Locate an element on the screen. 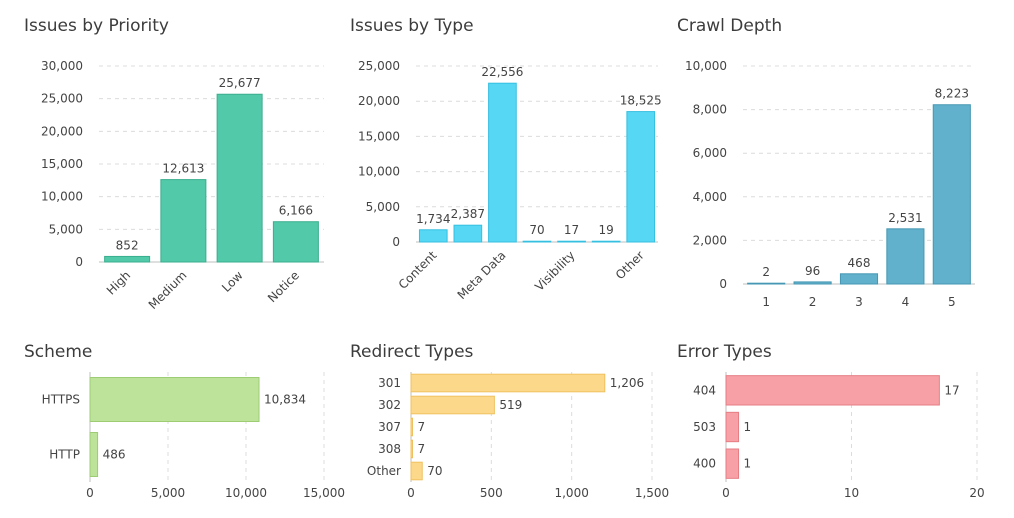 The width and height of the screenshot is (1014, 518). error-types-chart: 0 10 20 17 404 1 503 1 400 is located at coordinates (839, 436).